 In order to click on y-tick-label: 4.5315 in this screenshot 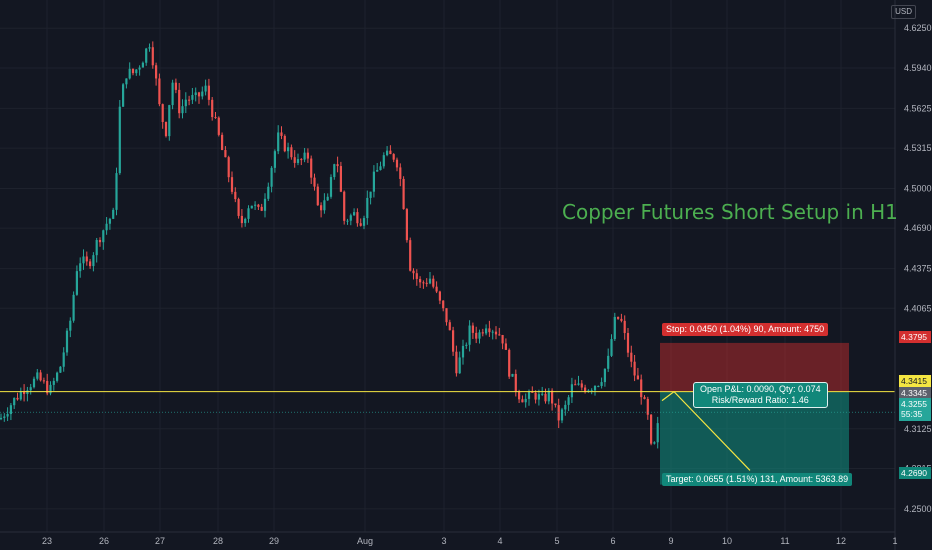, I will do `click(918, 148)`.